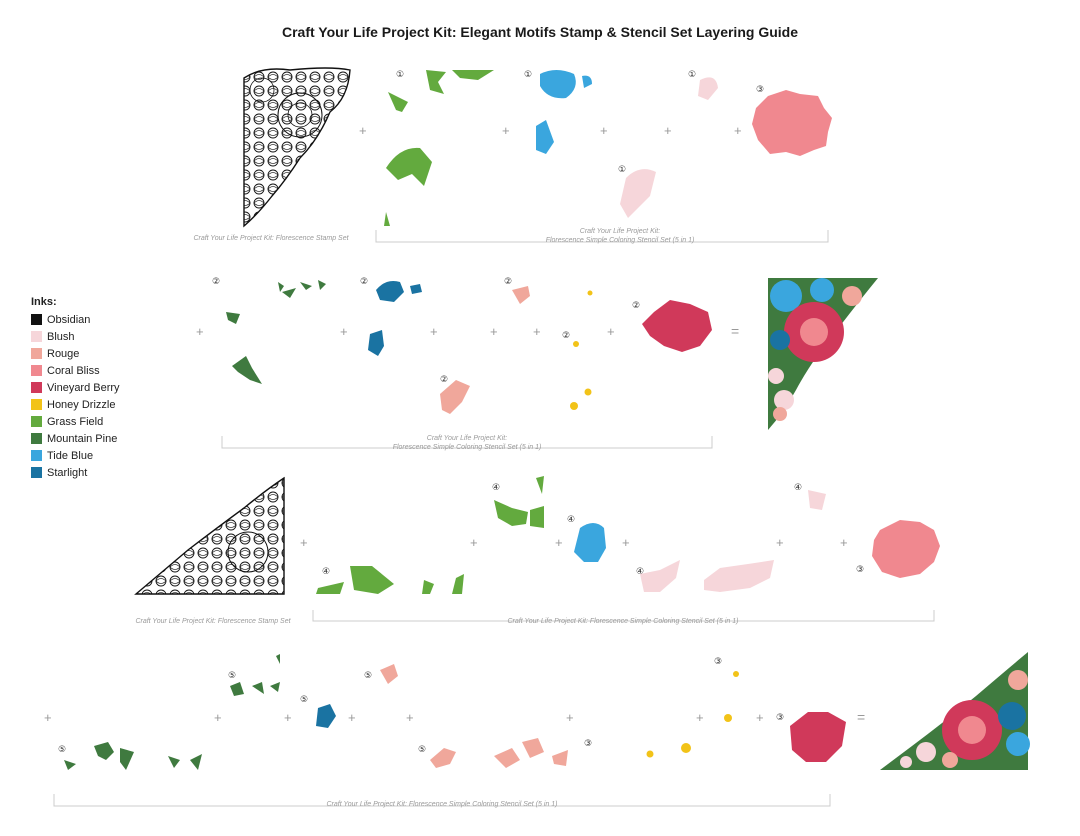  Describe the element at coordinates (61, 336) in the screenshot. I see `legend-label: Blush` at that location.